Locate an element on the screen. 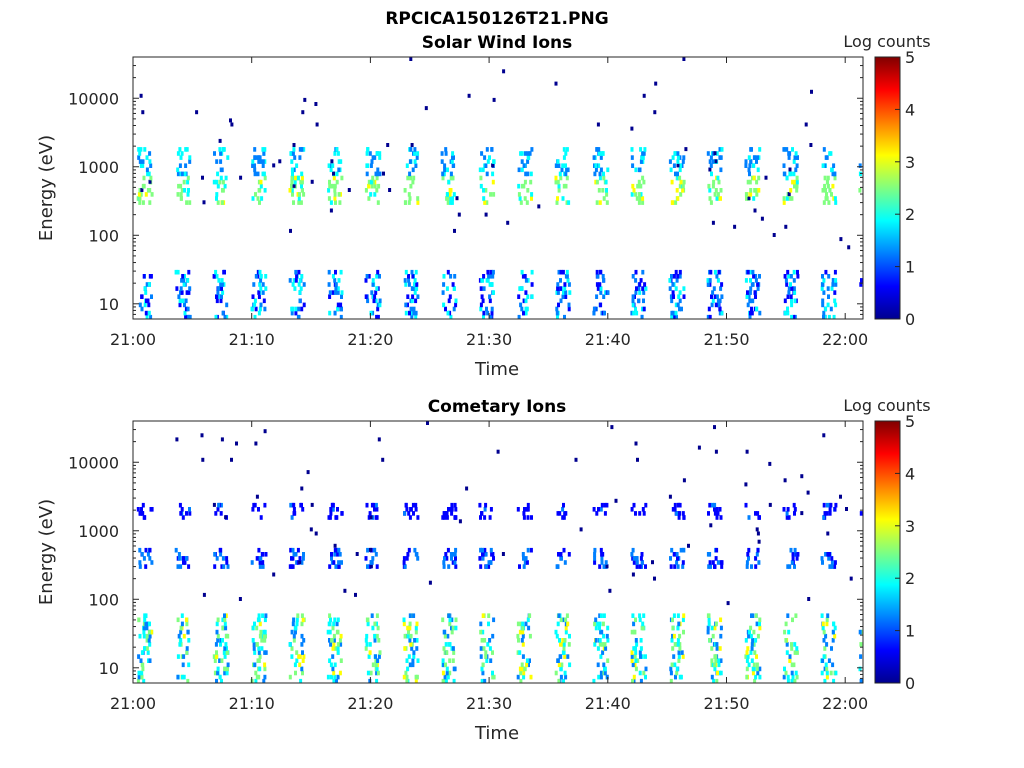 This screenshot has width=1024, height=768. x-tick-label: 22:00 is located at coordinates (845, 339).